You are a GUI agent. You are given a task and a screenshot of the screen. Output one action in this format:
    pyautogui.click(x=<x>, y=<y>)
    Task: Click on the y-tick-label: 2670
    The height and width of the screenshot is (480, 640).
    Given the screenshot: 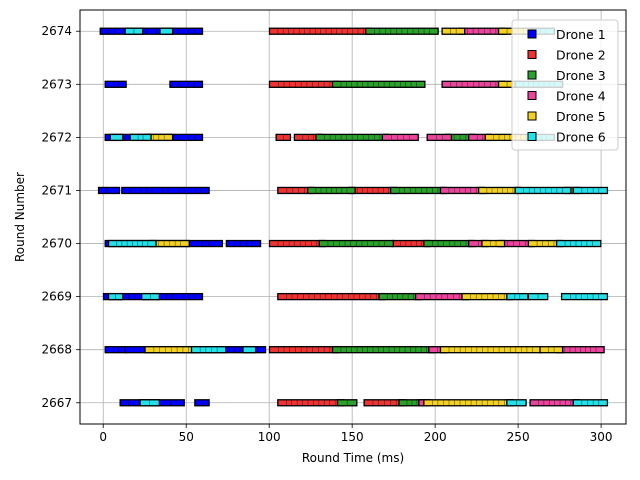 What is the action you would take?
    pyautogui.click(x=56, y=244)
    